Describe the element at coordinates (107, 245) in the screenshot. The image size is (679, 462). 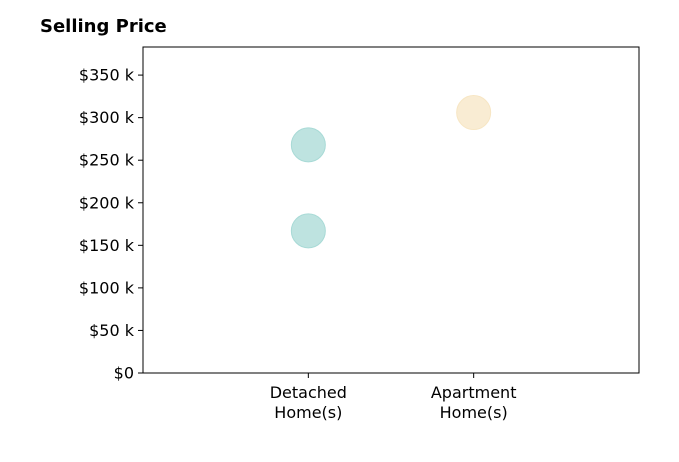
I see `y-tick-label: $150 k` at that location.